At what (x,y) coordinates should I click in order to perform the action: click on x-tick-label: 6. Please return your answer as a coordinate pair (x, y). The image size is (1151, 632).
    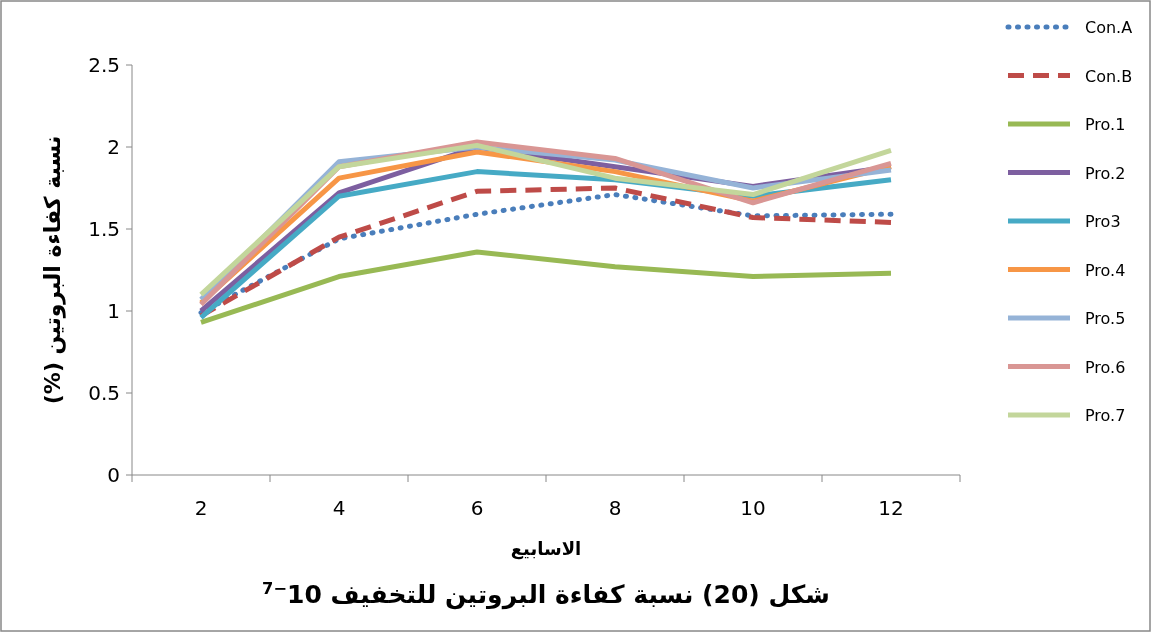
    Looking at the image, I should click on (477, 508).